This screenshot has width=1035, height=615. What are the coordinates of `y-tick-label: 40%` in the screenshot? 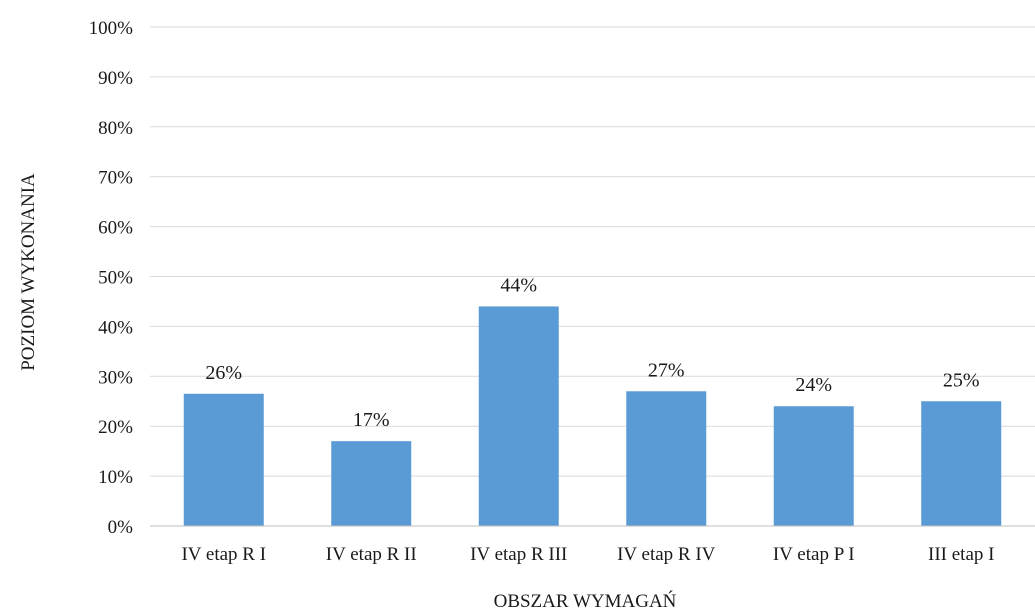 It's located at (115, 327).